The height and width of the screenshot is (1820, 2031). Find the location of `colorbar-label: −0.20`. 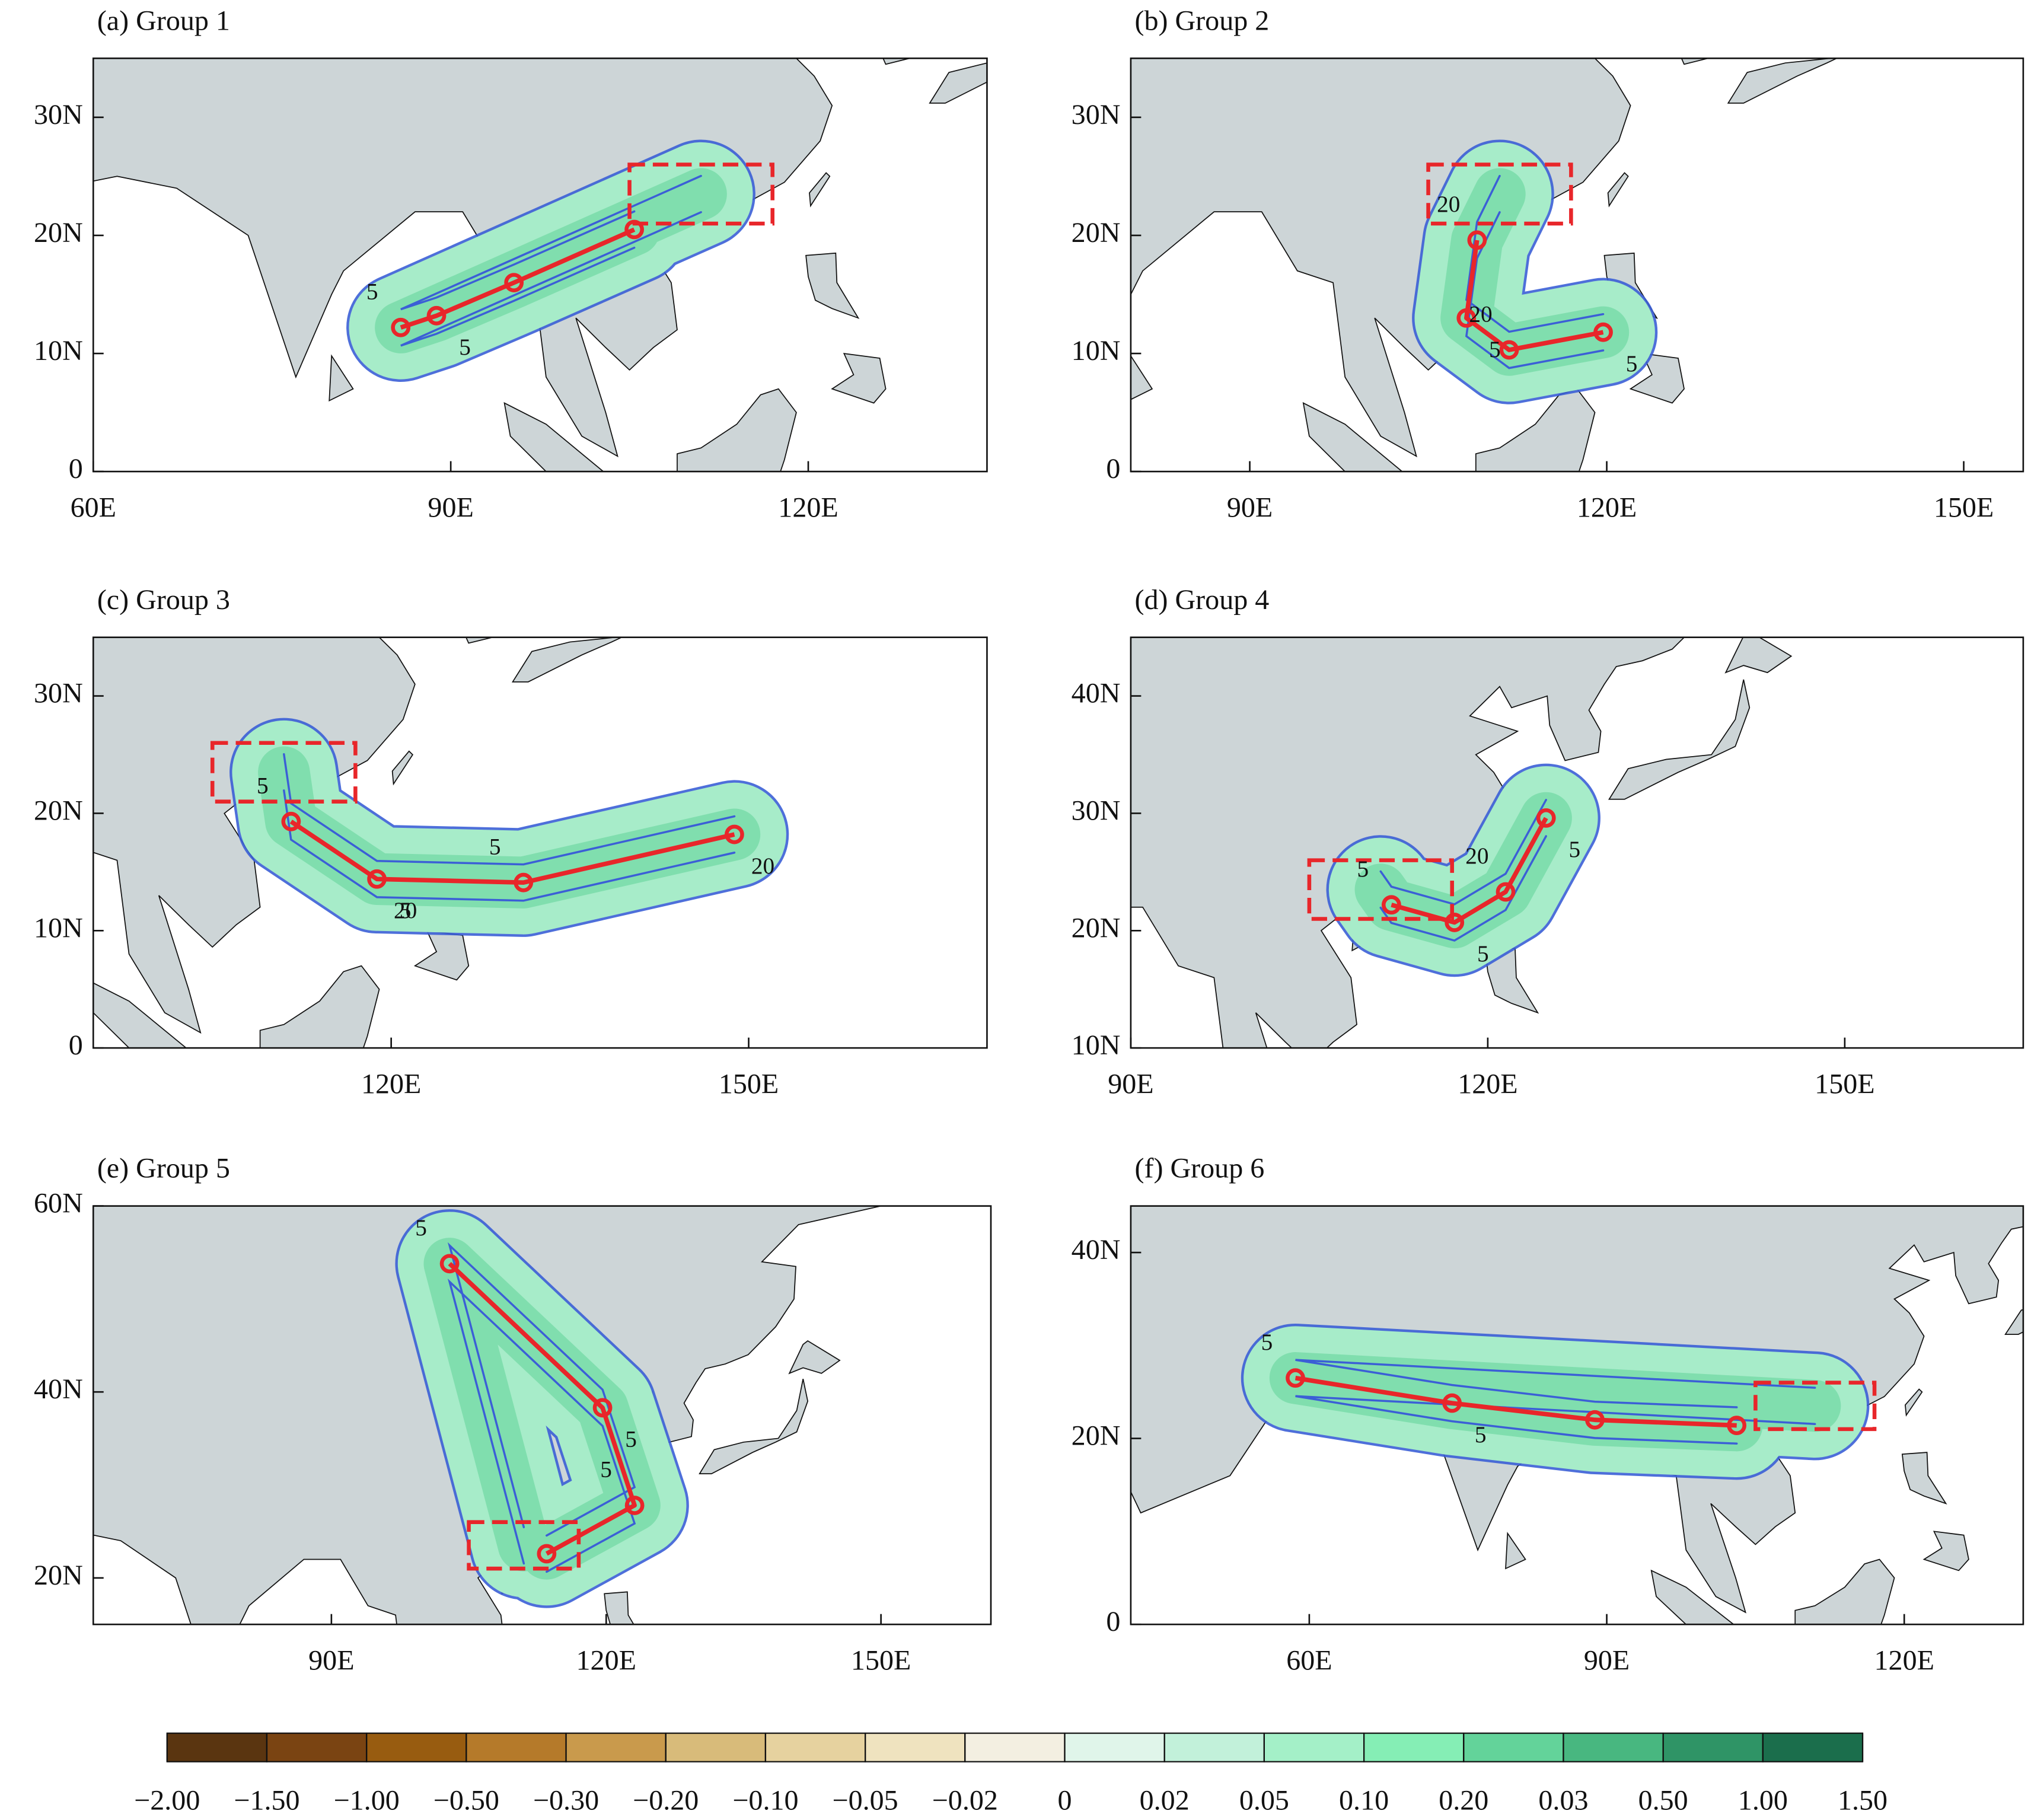

colorbar-label: −0.20 is located at coordinates (666, 1800).